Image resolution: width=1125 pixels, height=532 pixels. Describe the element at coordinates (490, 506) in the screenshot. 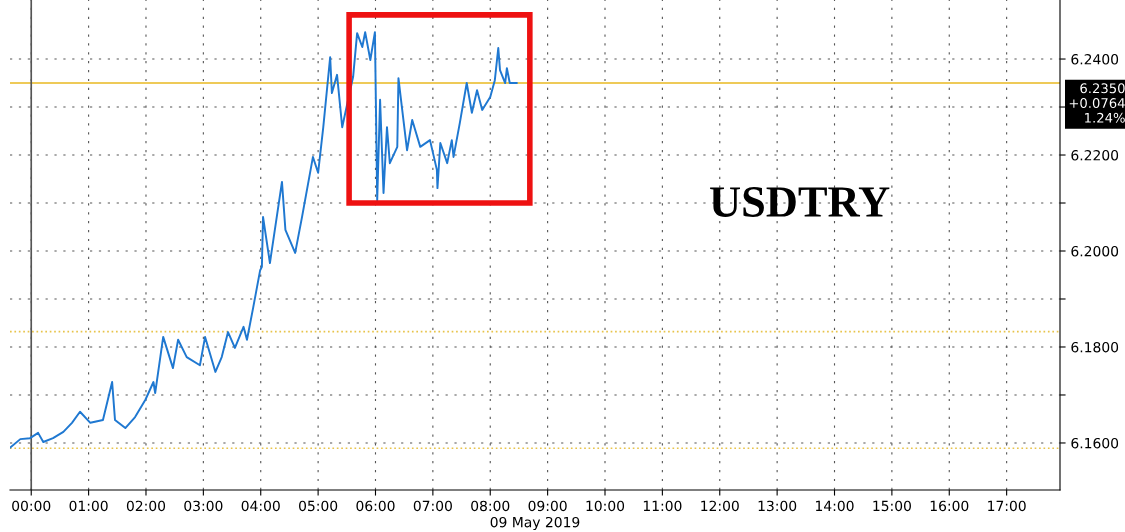

I see `x-tick-label: 08:00` at that location.